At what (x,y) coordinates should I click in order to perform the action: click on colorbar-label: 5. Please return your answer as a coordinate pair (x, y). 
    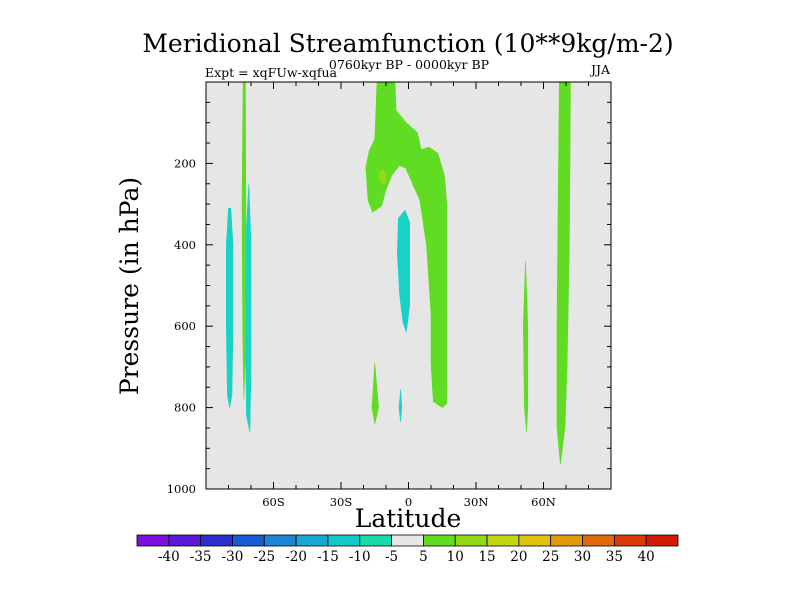
    Looking at the image, I should click on (423, 557).